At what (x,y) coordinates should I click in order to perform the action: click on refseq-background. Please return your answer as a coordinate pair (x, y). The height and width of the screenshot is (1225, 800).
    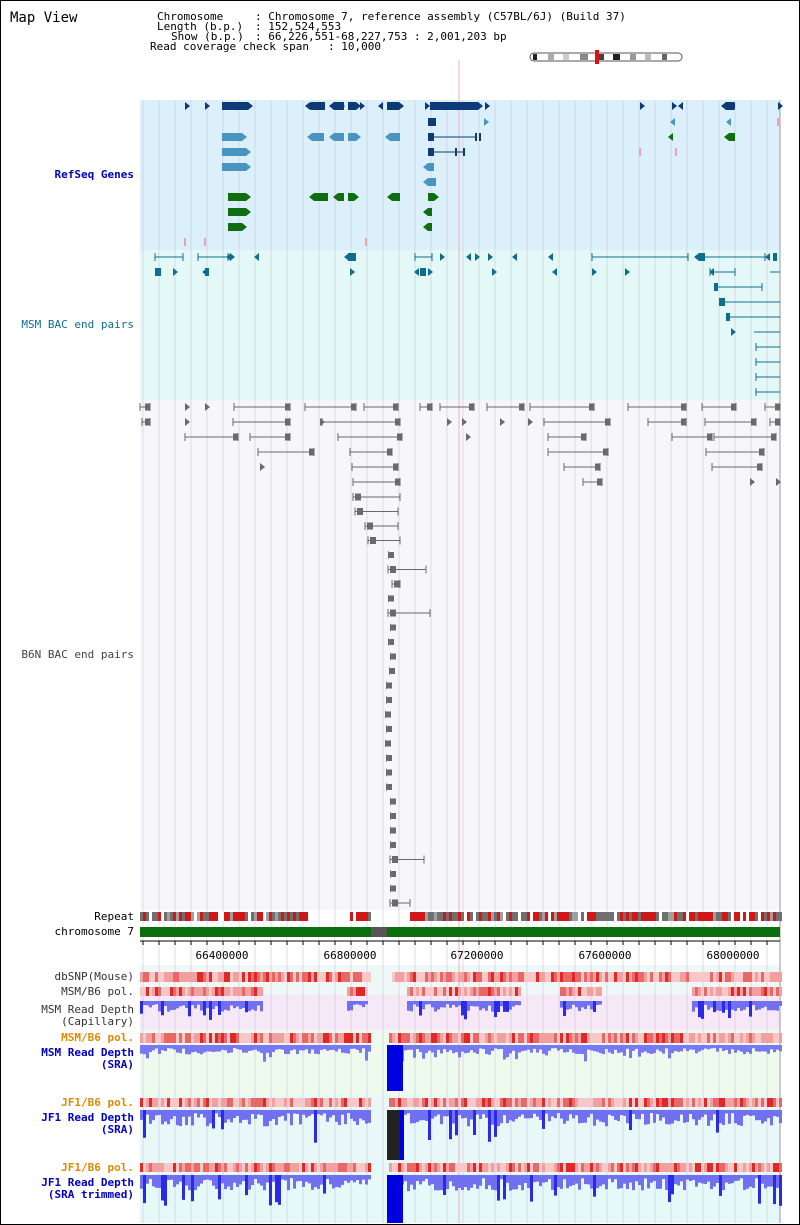
    Looking at the image, I should click on (460, 175).